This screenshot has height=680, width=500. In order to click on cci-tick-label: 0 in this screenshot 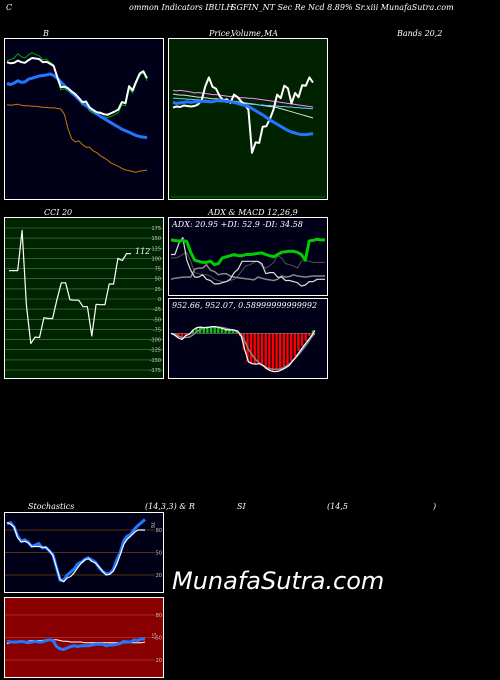, I will do `click(159, 300)`.